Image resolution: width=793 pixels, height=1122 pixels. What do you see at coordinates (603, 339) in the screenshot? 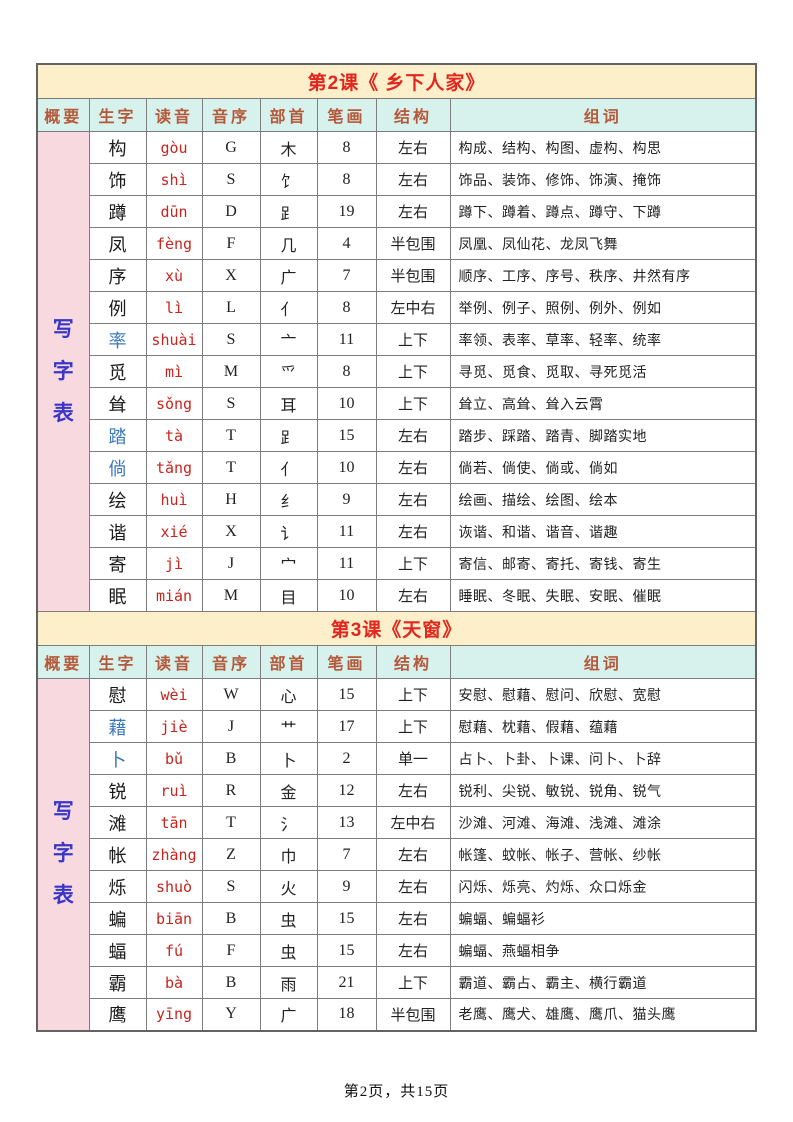
I see `words-cell: 率领、表率、草率、轻率、统率` at bounding box center [603, 339].